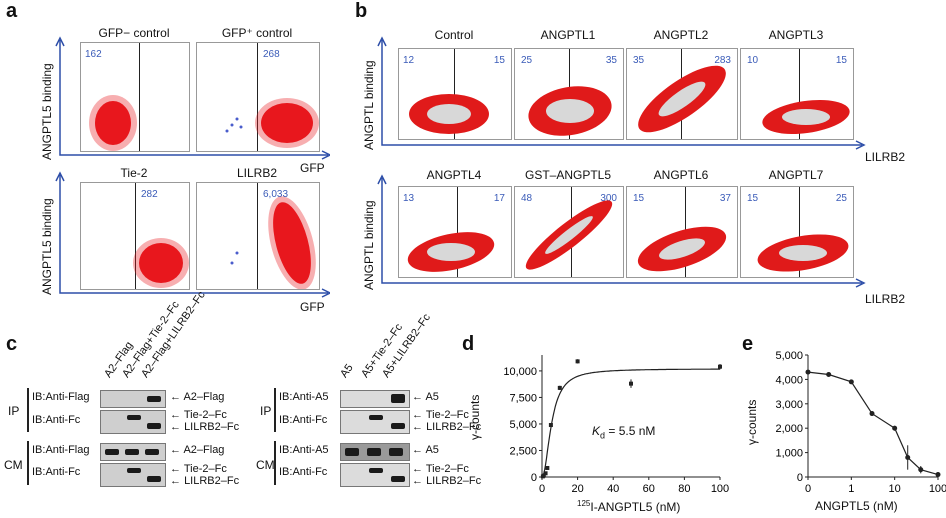  I want to click on y-tick-label: 3,000, so click(789, 405).